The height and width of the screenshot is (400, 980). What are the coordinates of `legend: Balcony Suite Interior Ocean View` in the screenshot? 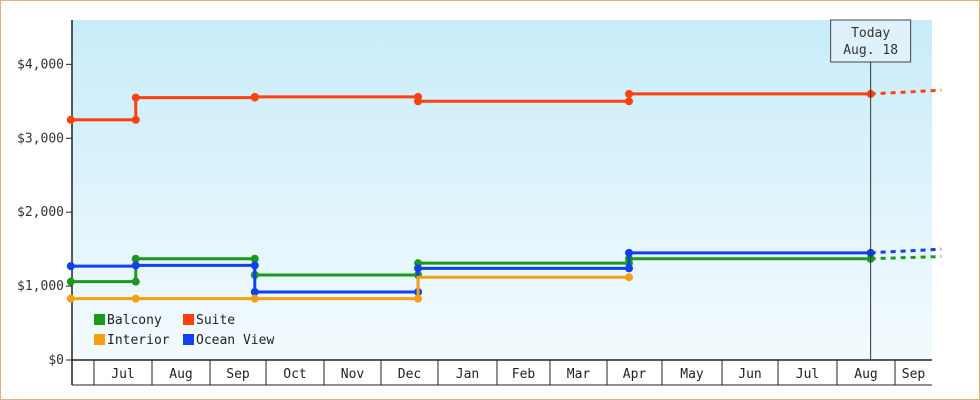 It's located at (184, 330).